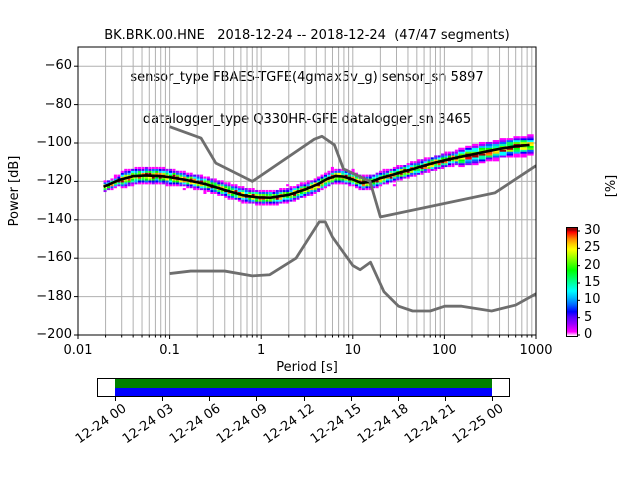  I want to click on colorbar-tick-label: 20, so click(592, 265).